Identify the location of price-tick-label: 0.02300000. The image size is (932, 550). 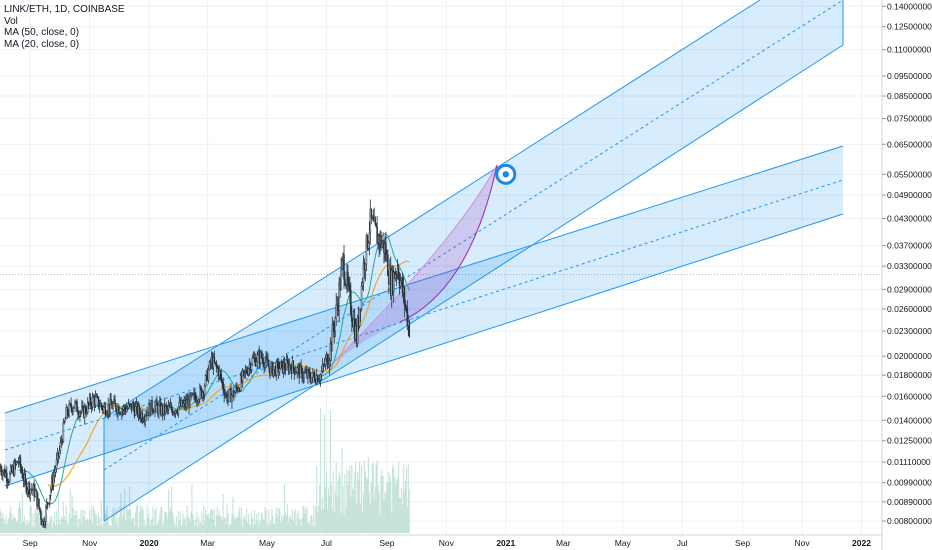
(909, 331).